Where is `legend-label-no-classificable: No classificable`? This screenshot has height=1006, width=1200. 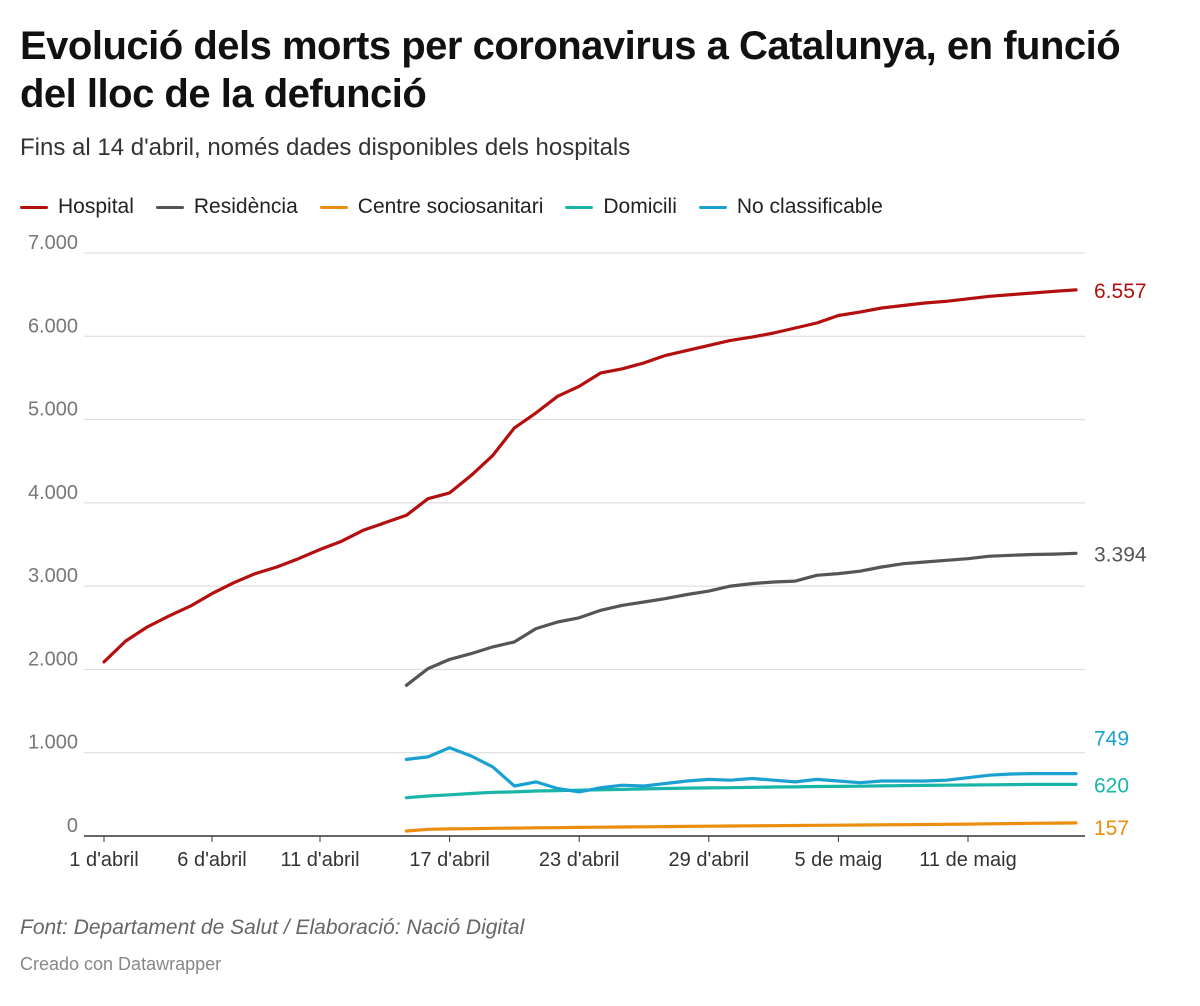
legend-label-no-classificable: No classificable is located at coordinates (809, 206).